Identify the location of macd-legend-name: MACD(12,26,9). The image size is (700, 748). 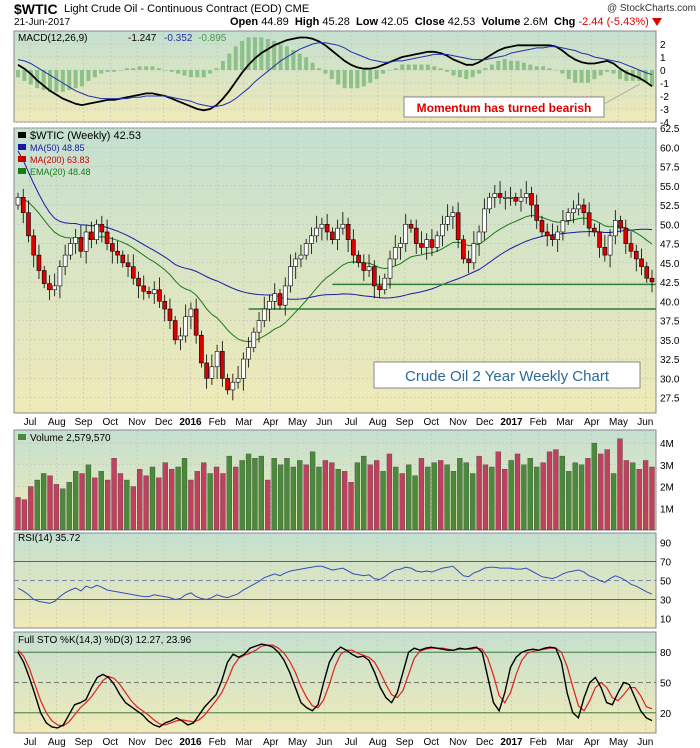
(52, 38).